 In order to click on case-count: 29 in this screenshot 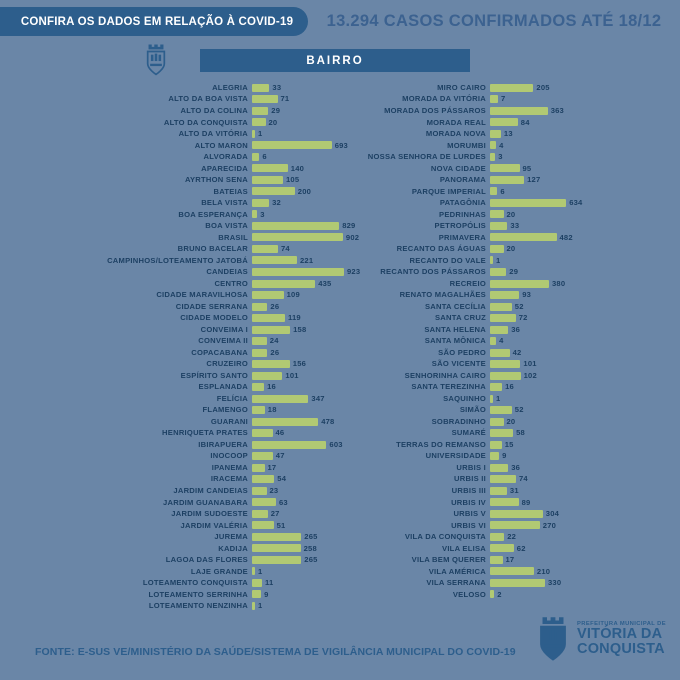, I will do `click(514, 272)`.